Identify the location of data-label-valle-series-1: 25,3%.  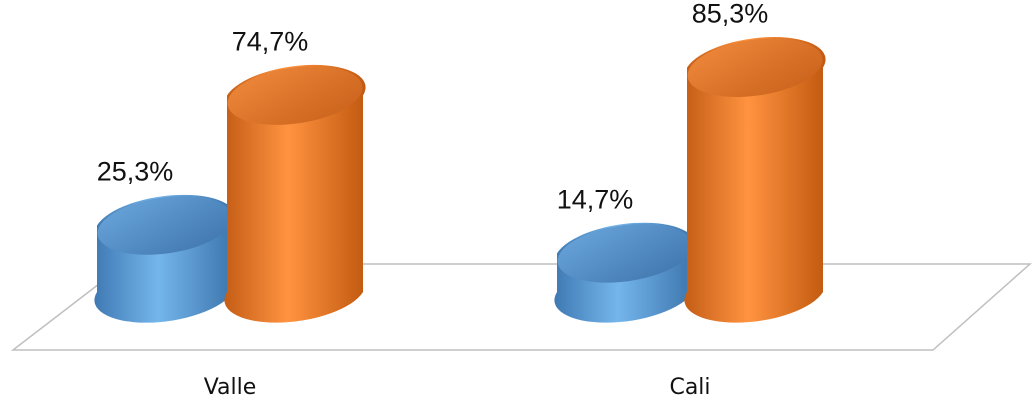
(135, 171).